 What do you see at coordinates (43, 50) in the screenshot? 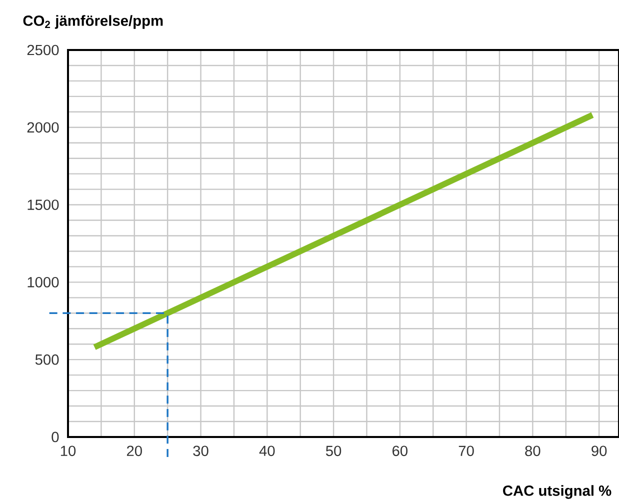
I see `y-tick-label: 2500` at bounding box center [43, 50].